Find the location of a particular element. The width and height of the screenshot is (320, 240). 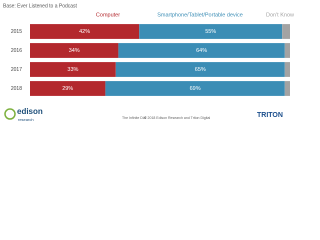

data-label: 69% is located at coordinates (195, 89).